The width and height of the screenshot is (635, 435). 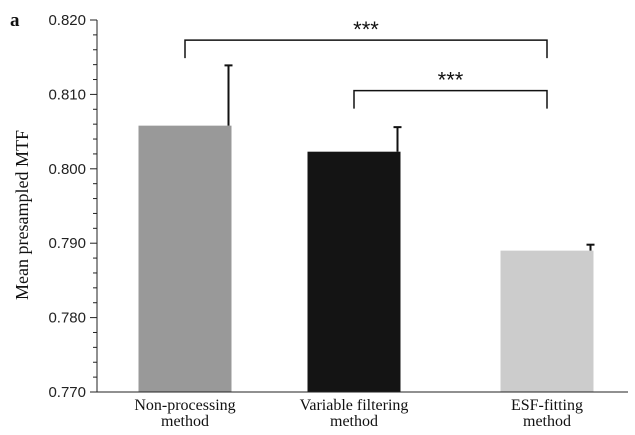 What do you see at coordinates (67, 169) in the screenshot?
I see `y-tick-label: 0.800` at bounding box center [67, 169].